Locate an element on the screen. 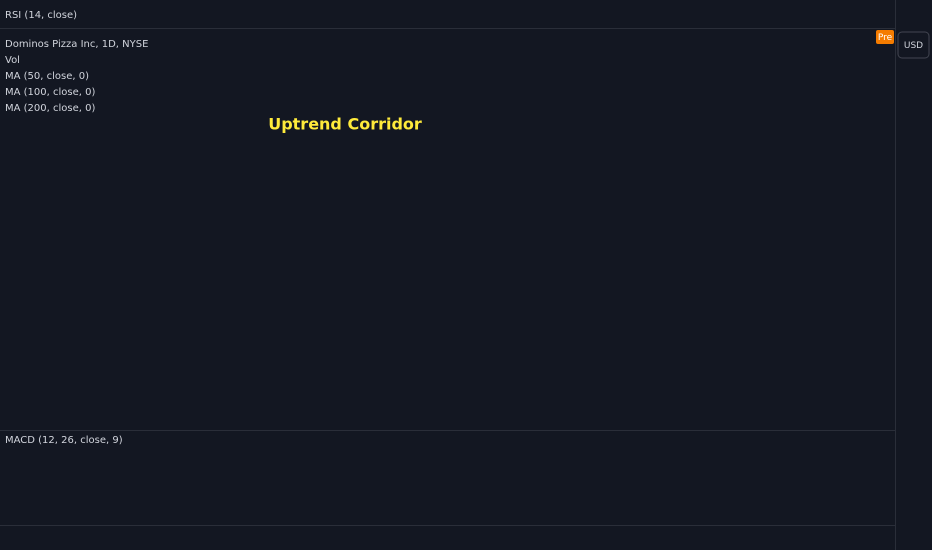 The width and height of the screenshot is (932, 550). ma-legend: MA (50, close, 0) is located at coordinates (47, 76).